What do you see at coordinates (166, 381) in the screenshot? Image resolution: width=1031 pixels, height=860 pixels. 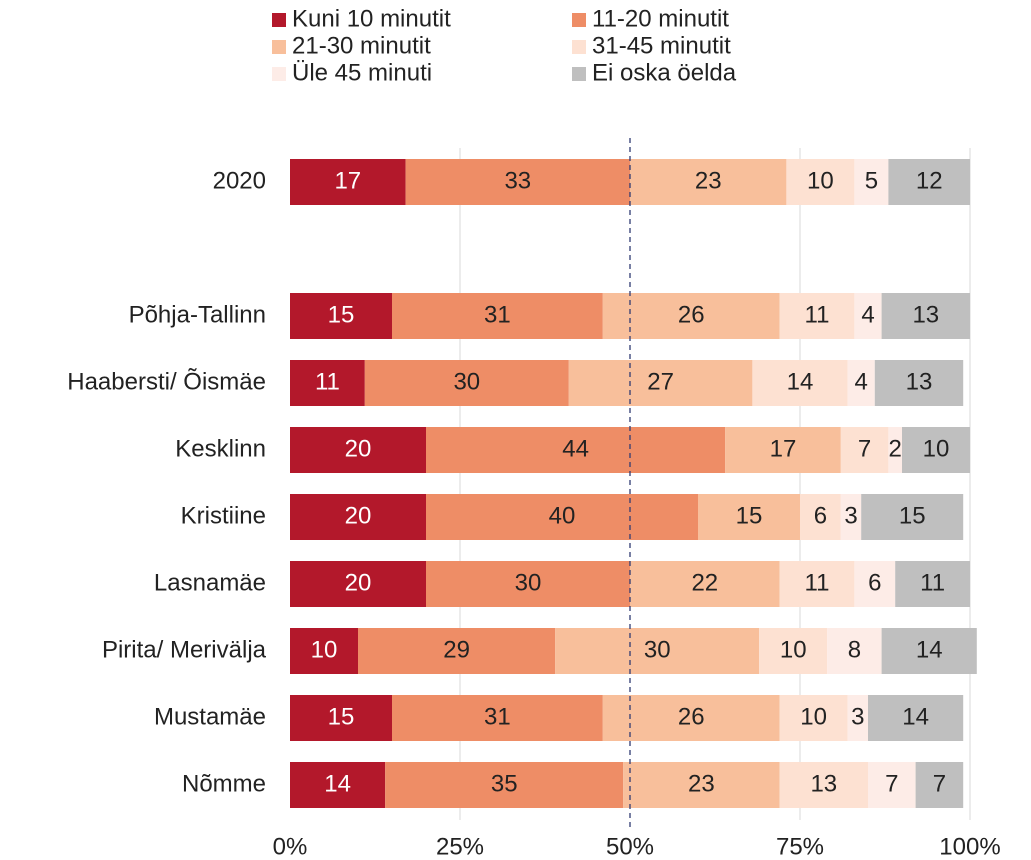 I see `y-tick-label: Haabersti/ Õismäe` at bounding box center [166, 381].